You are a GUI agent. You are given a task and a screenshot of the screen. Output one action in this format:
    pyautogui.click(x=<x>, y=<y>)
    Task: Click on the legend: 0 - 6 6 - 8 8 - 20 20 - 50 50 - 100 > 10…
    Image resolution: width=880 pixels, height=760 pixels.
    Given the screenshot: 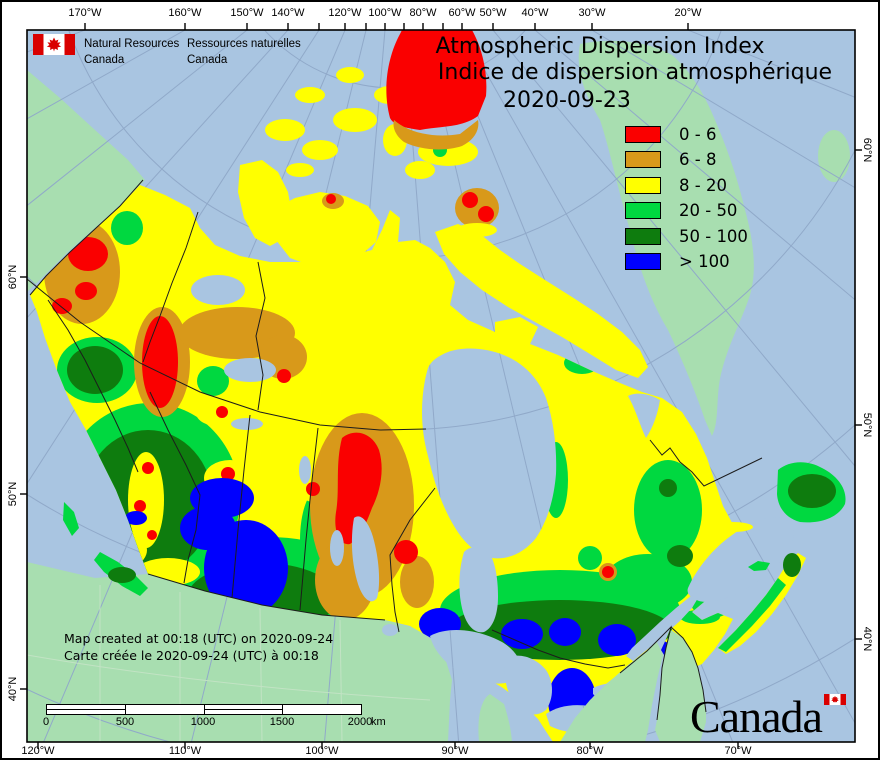 What is the action you would take?
    pyautogui.click(x=686, y=201)
    